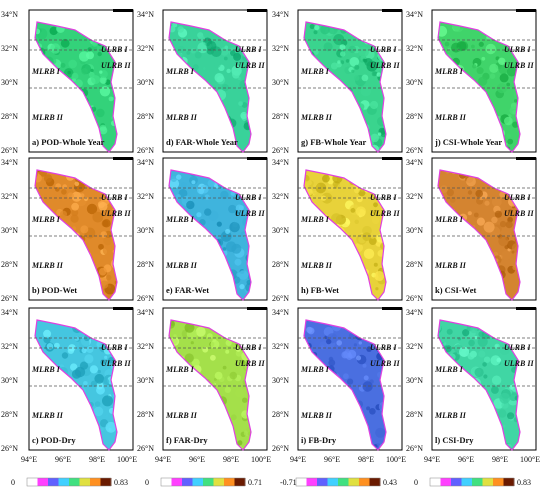  Describe the element at coordinates (334, 142) in the screenshot. I see `panel-caption: g) FB-Whole Year` at that location.